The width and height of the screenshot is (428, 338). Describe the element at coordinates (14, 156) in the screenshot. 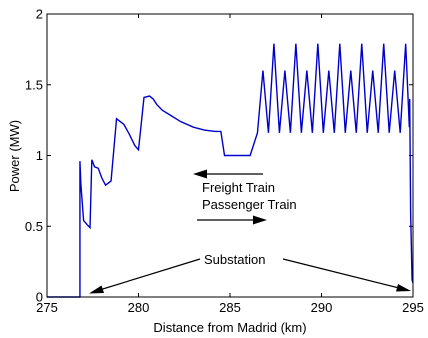

I see `y-axis-label: Power (MW)` at that location.